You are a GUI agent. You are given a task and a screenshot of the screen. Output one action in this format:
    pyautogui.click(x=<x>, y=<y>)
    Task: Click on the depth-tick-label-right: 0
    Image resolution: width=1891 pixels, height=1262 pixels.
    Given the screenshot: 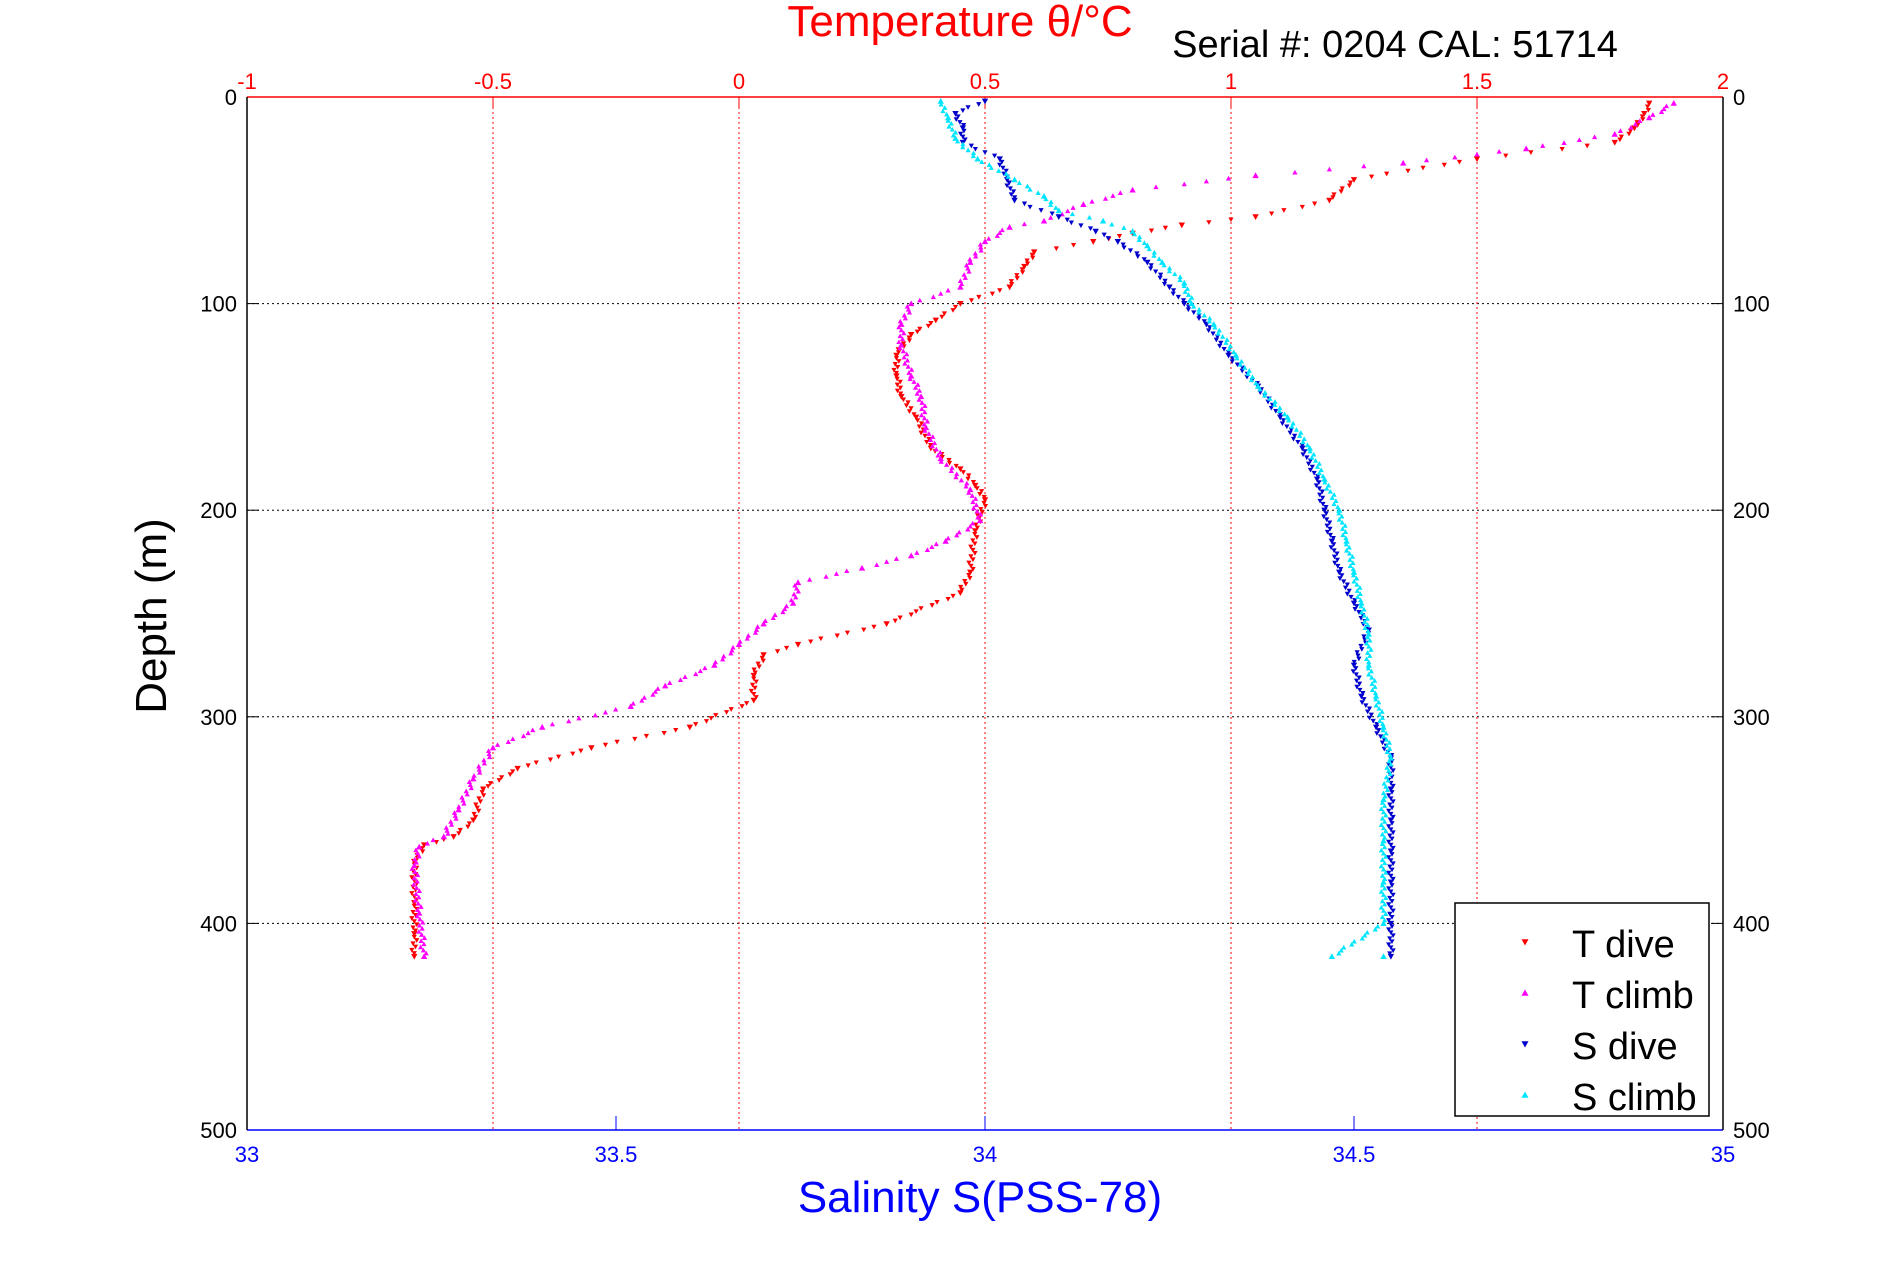 What is the action you would take?
    pyautogui.click(x=1739, y=97)
    